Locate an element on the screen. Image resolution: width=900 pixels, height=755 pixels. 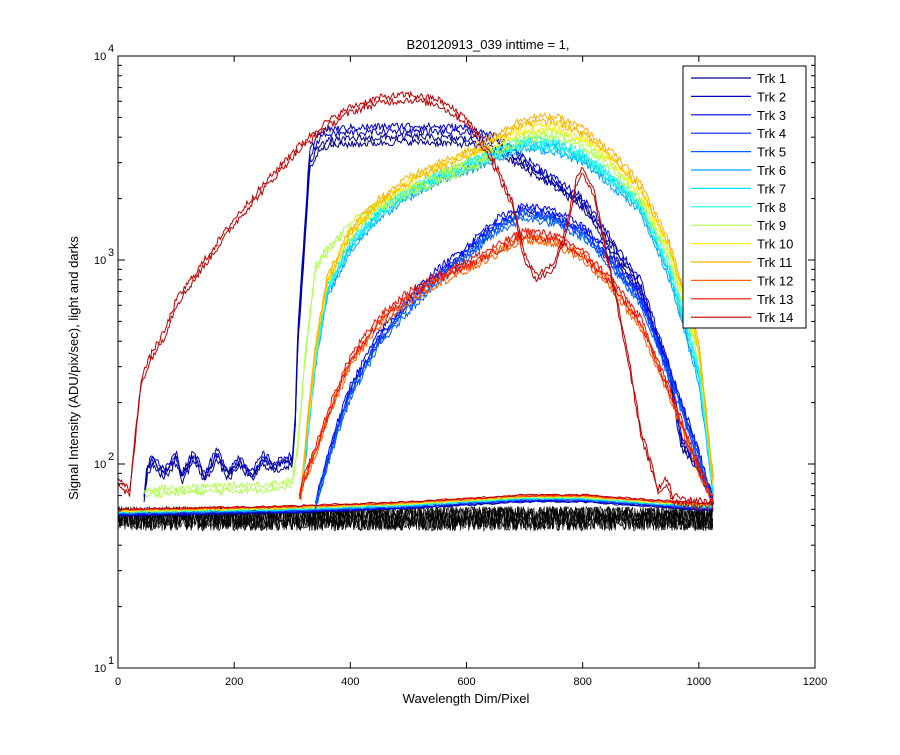
chart-title: B20120913_039 inttime = 1, is located at coordinates (488, 44).